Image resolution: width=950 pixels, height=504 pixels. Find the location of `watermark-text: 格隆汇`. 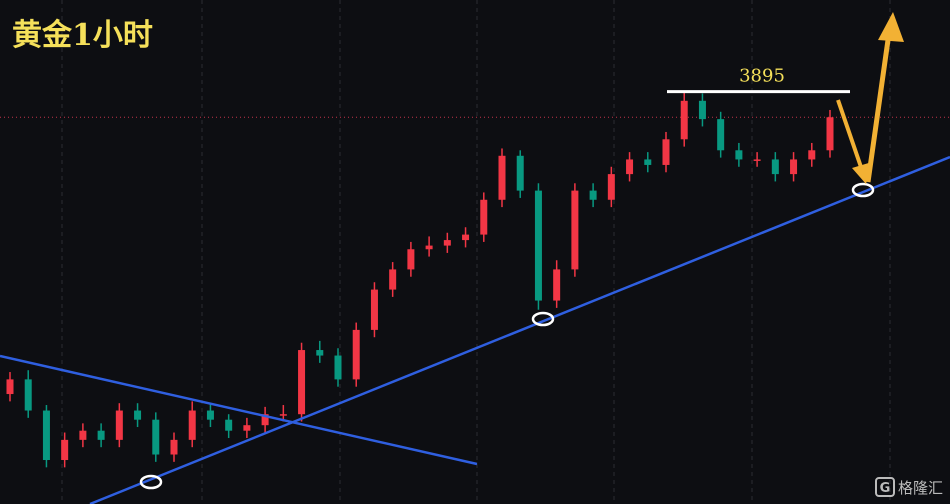

watermark-text: 格隆汇 is located at coordinates (920, 488).